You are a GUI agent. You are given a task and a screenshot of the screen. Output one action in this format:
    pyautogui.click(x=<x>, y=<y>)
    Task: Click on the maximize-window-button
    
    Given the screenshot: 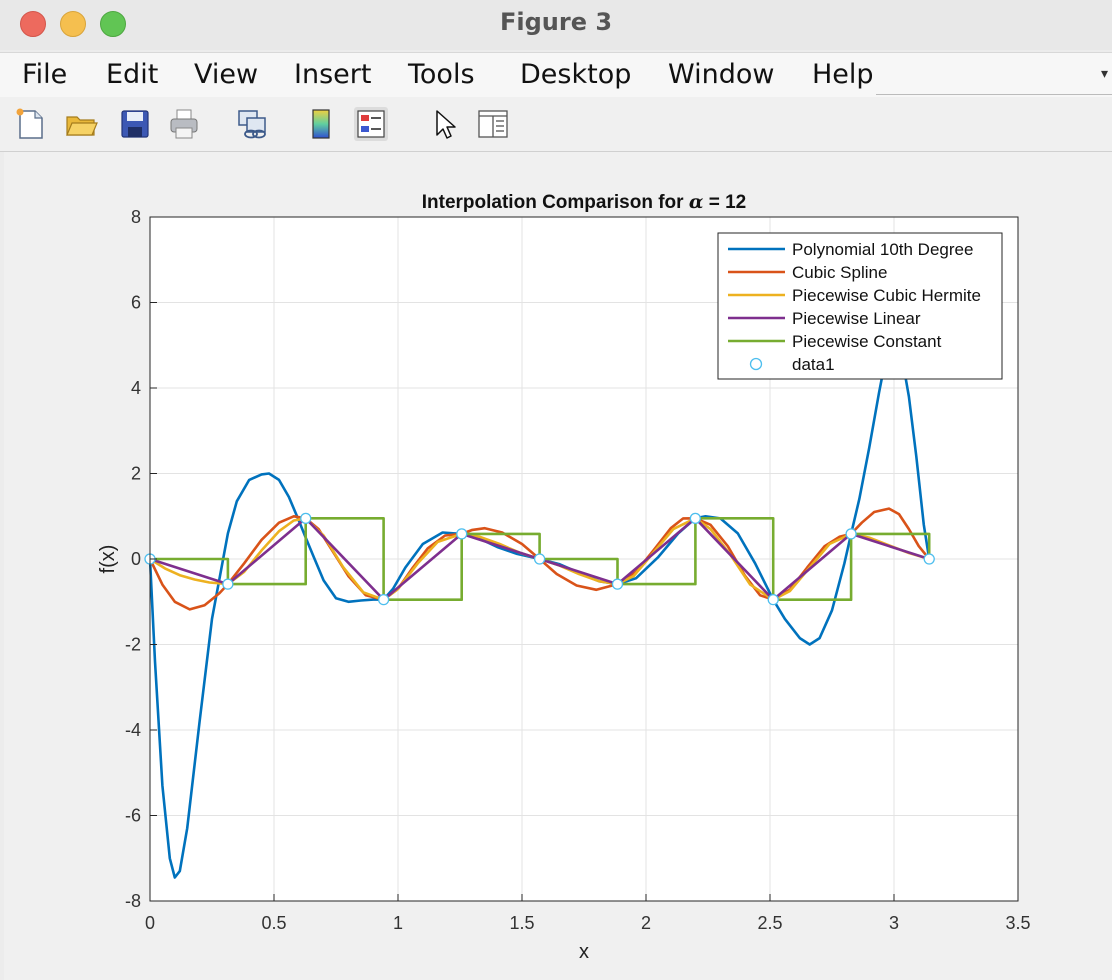 What is the action you would take?
    pyautogui.click(x=113, y=24)
    